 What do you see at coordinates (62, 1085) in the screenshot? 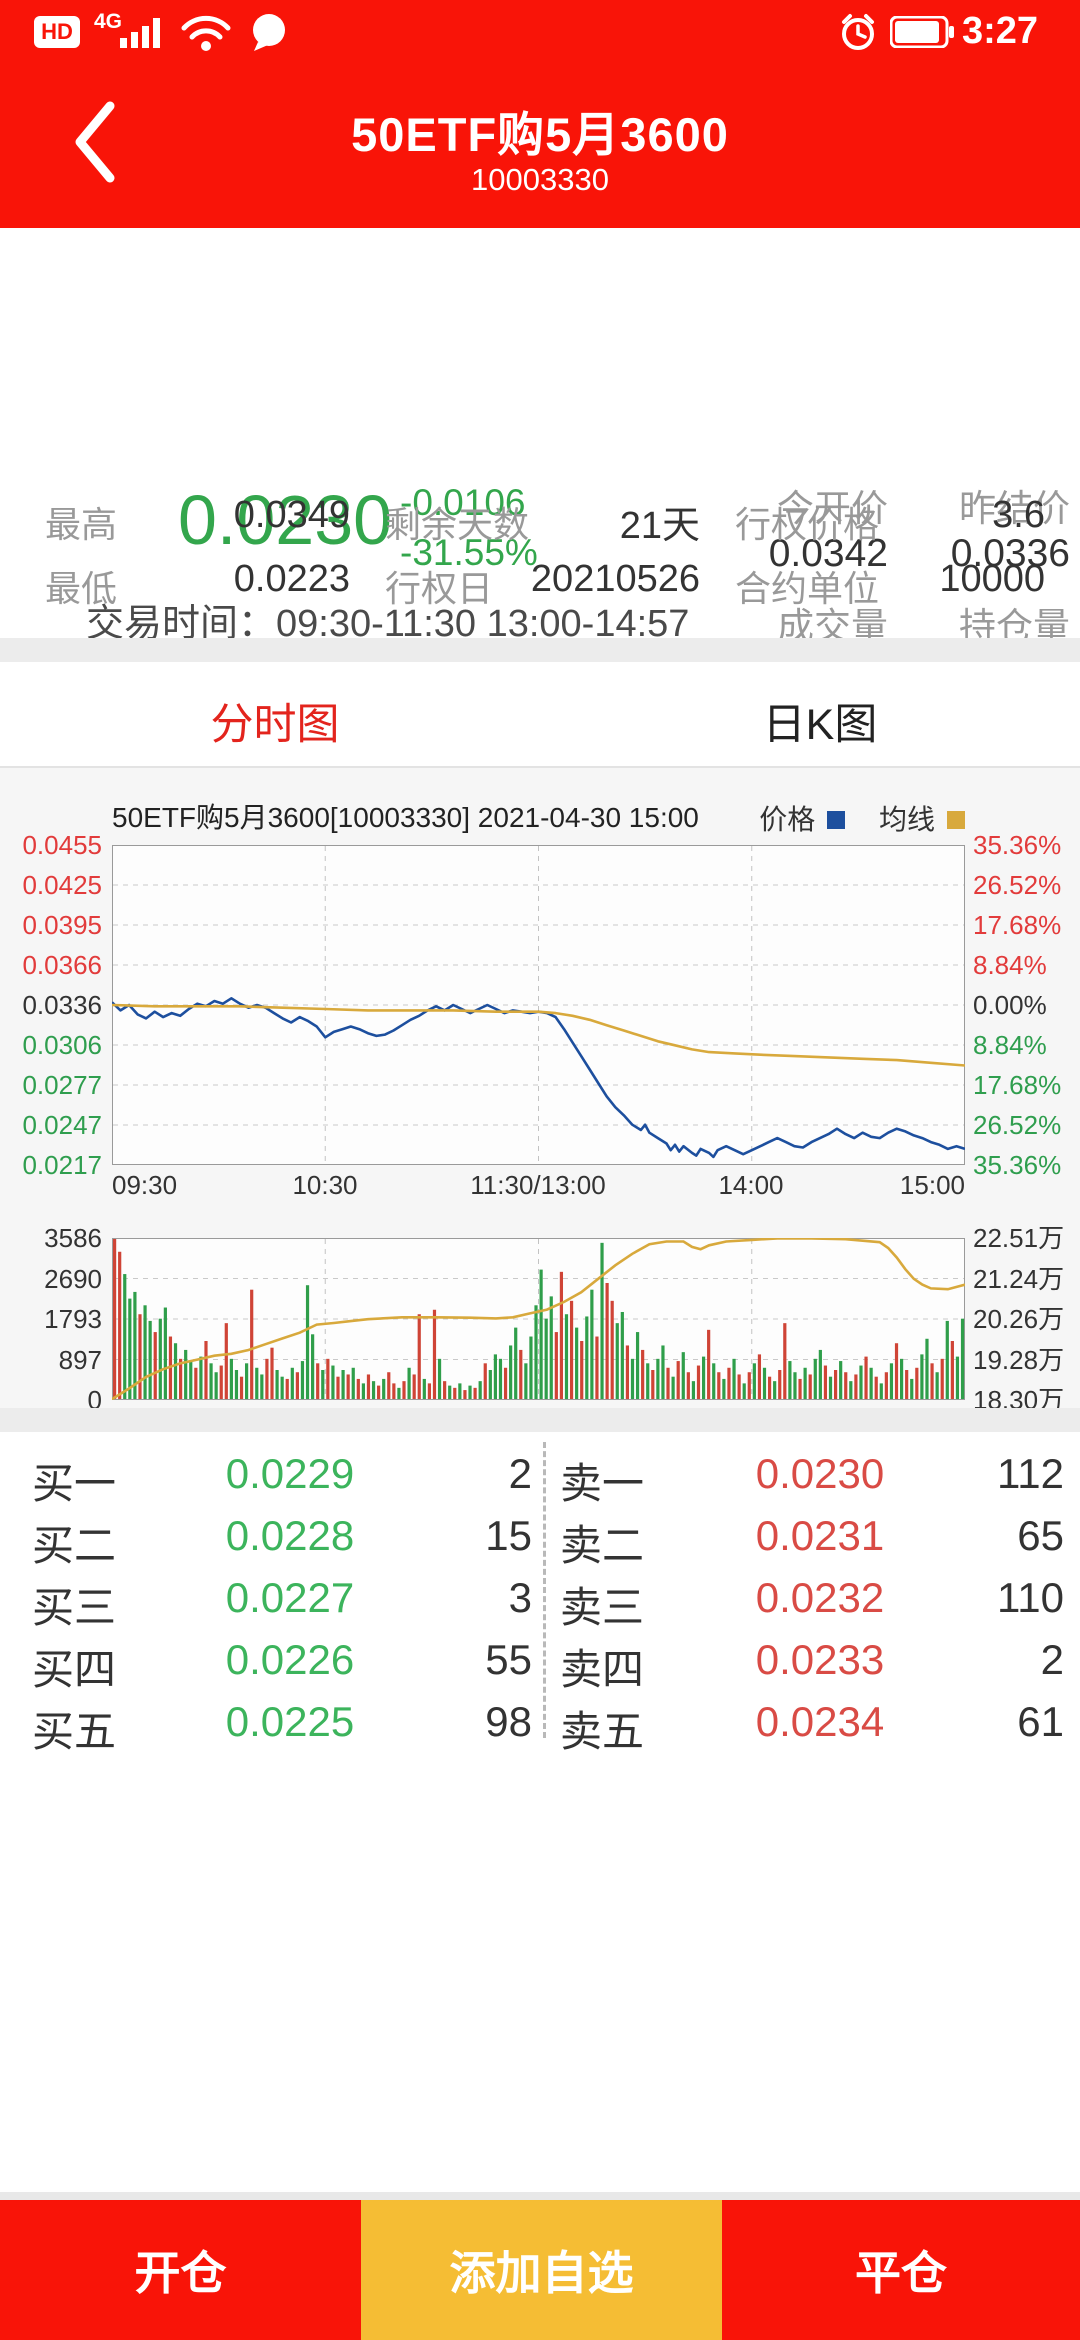
I see `price-axis-label: 0.0277` at bounding box center [62, 1085].